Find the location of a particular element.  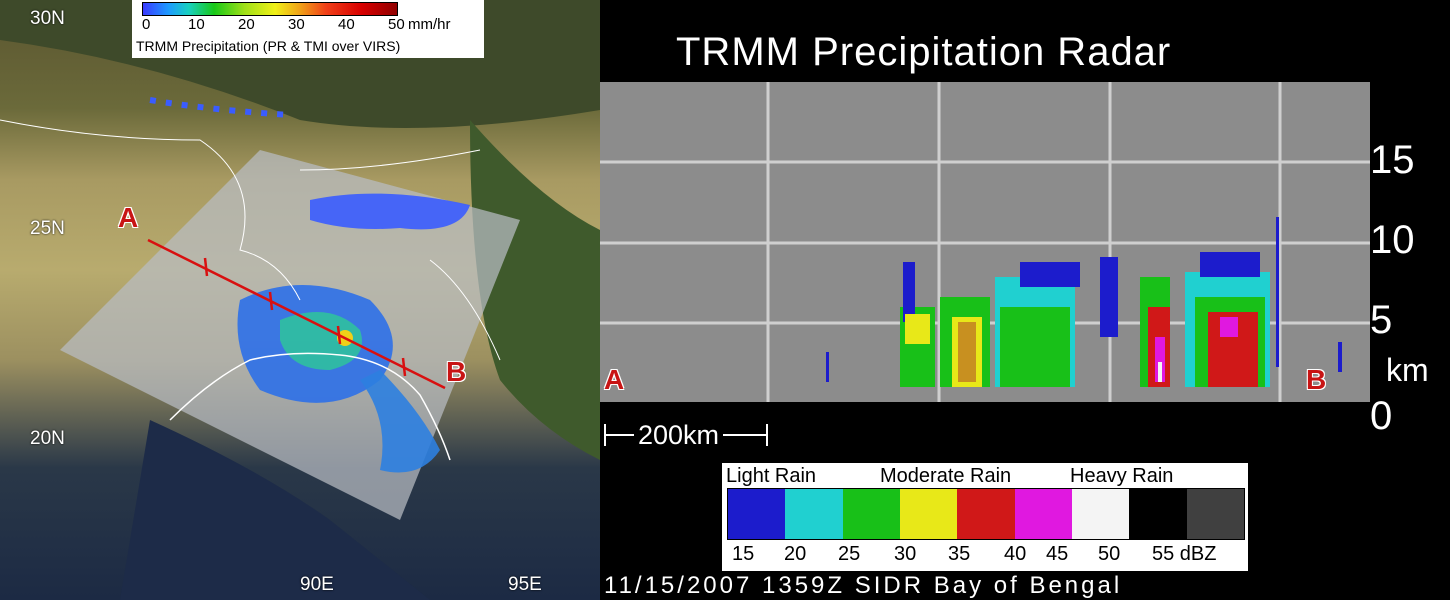

lat-label-20n: 20N is located at coordinates (47, 438).